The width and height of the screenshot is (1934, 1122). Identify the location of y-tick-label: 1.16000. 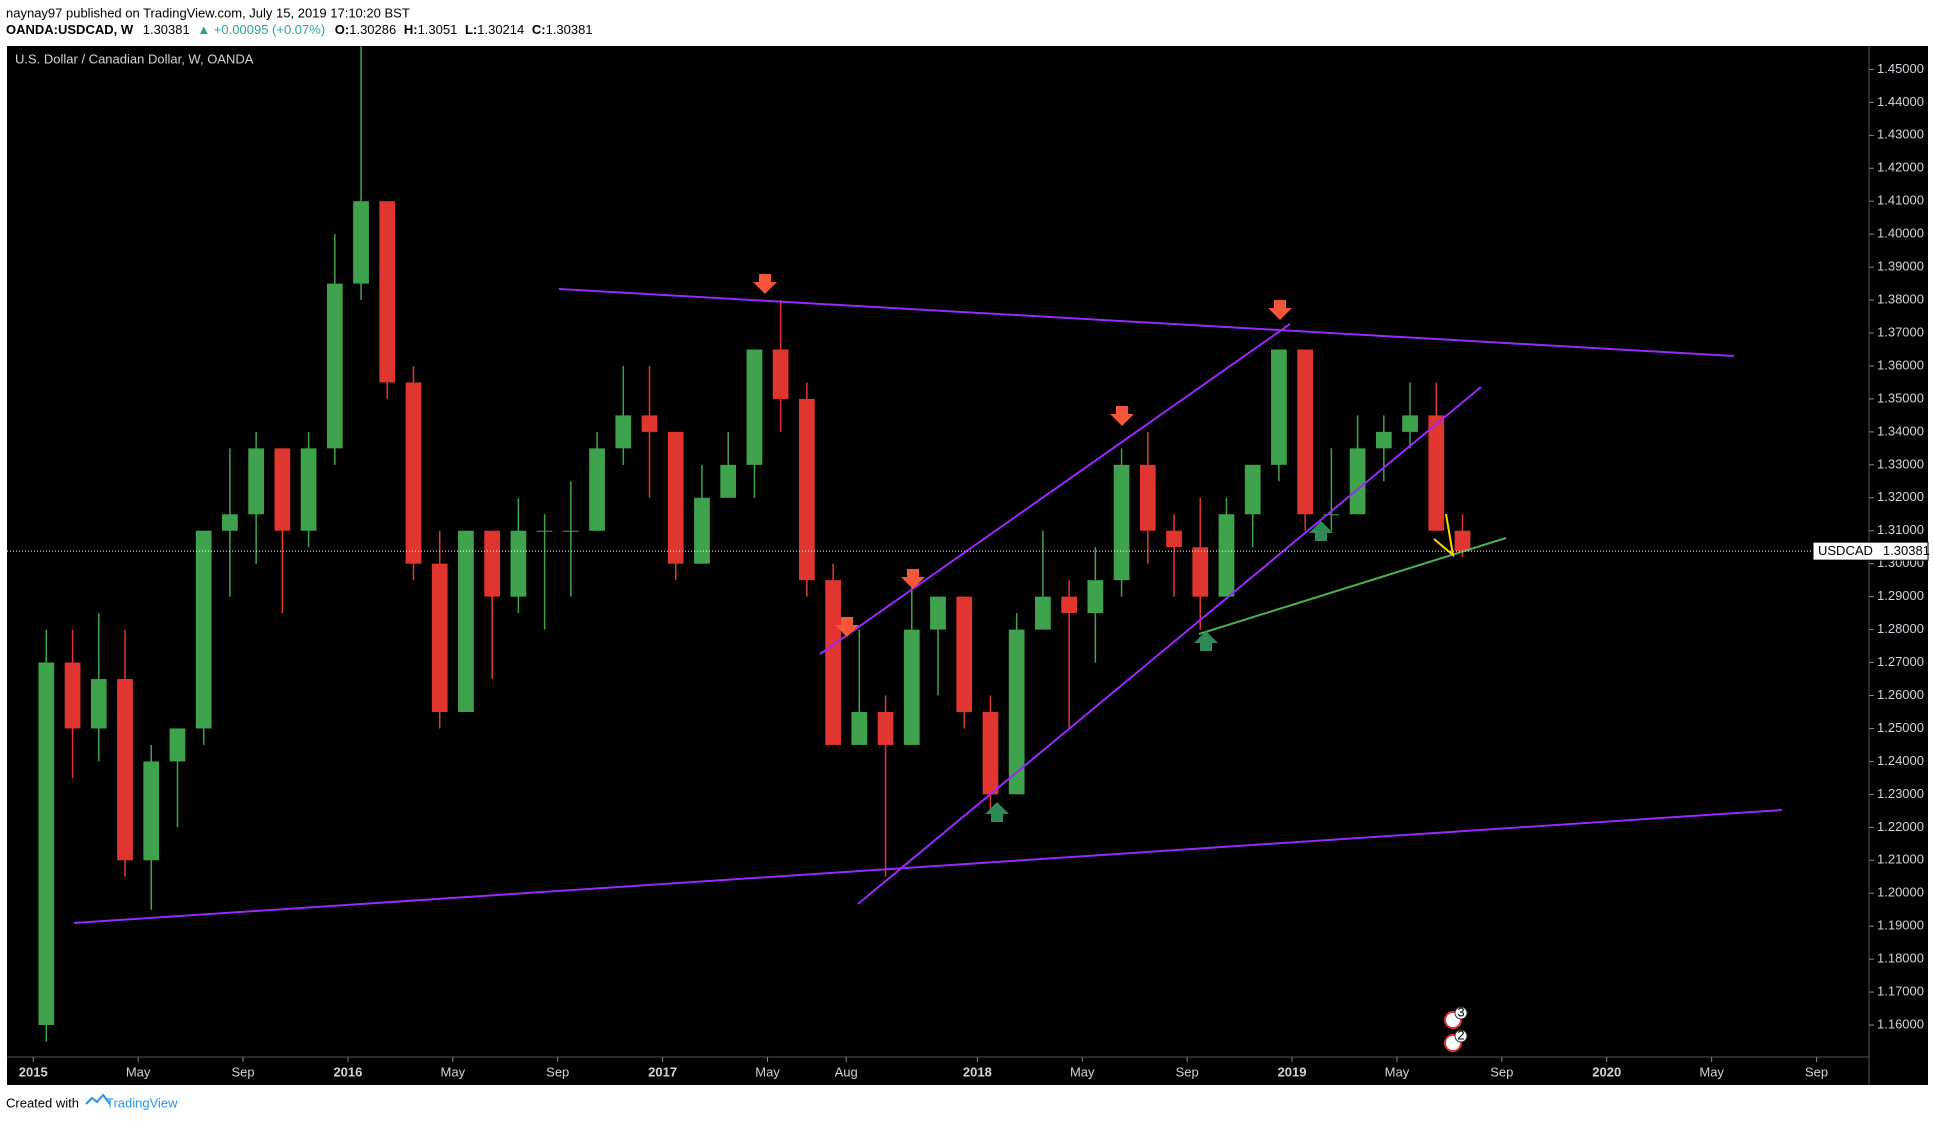
(1900, 1023).